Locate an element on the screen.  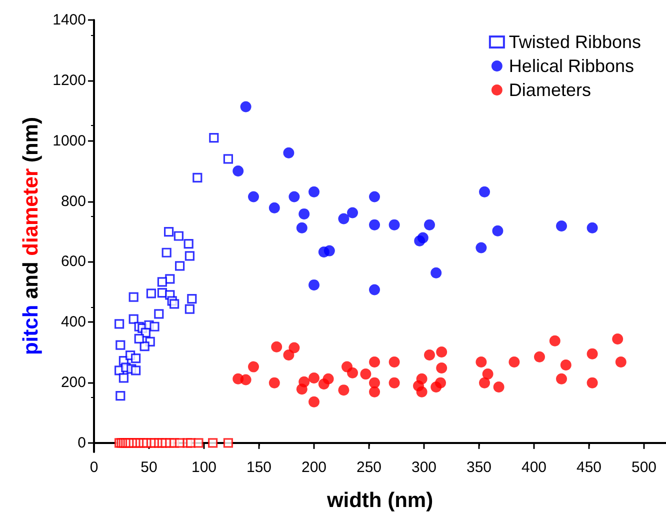
x-axis-title: width (nm) is located at coordinates (380, 500).